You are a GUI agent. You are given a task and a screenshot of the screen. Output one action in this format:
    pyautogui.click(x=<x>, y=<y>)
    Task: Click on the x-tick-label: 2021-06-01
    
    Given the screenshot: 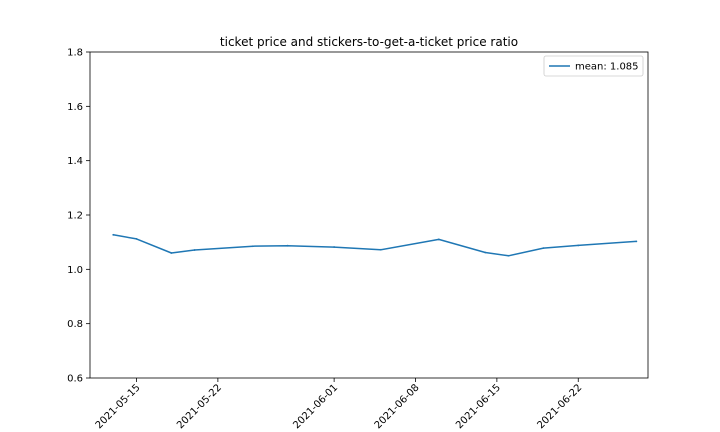 What is the action you would take?
    pyautogui.click(x=315, y=406)
    